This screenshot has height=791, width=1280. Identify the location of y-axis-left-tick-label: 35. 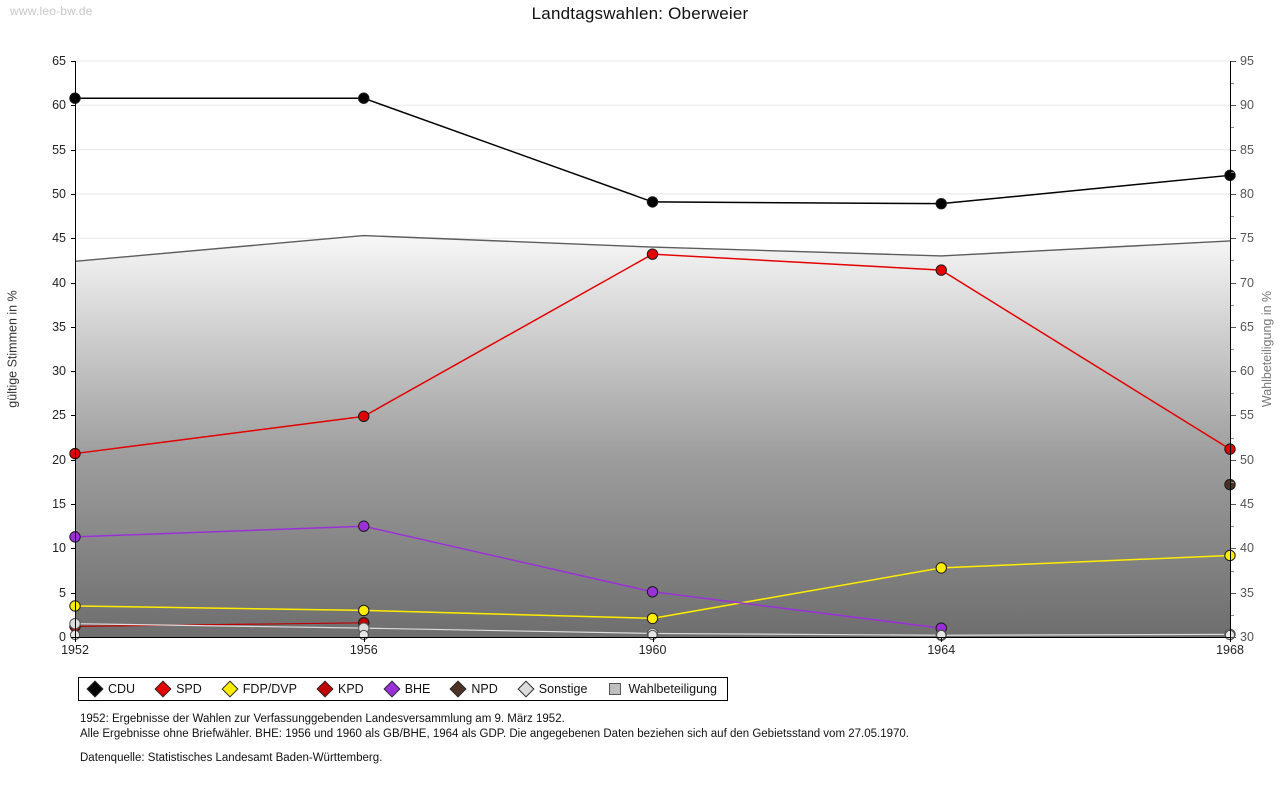
(59, 326).